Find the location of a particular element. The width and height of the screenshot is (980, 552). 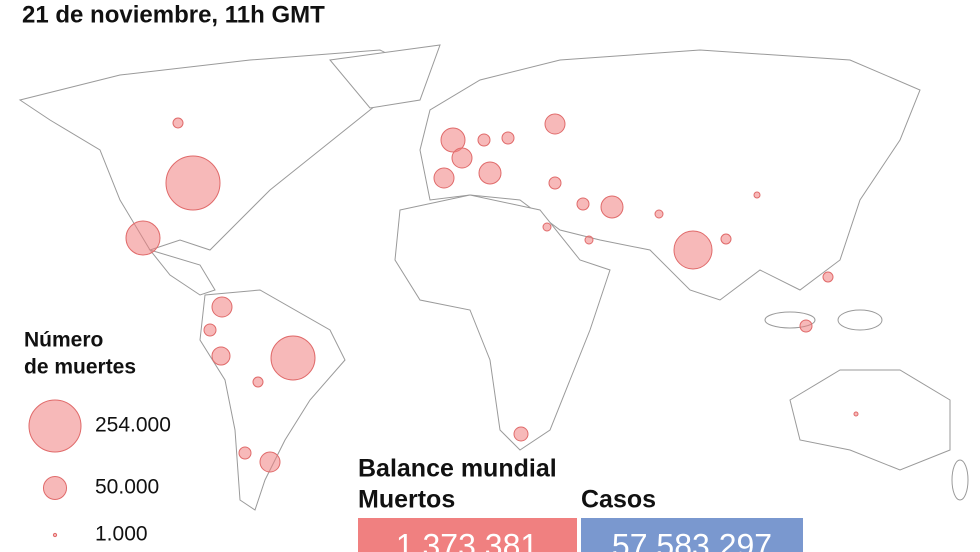

legend-label: 50.000 is located at coordinates (127, 487).